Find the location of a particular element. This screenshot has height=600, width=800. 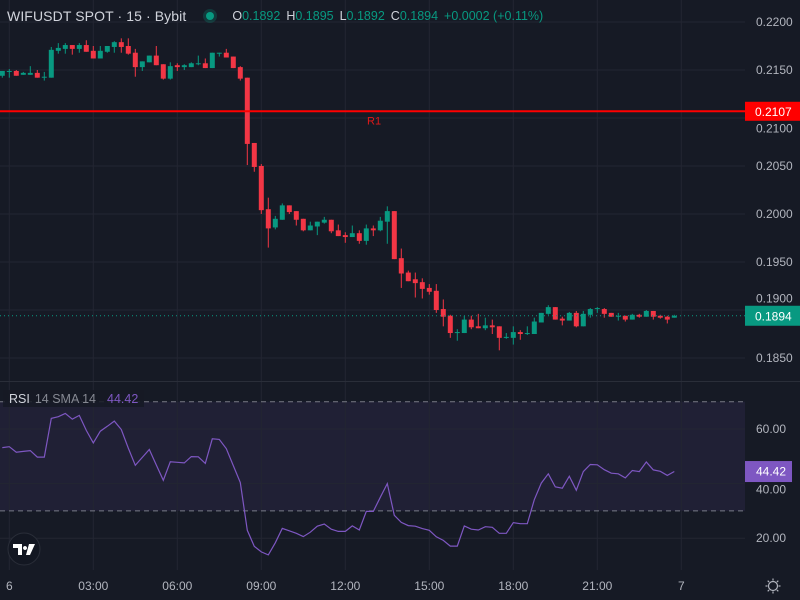

gear-icon is located at coordinates (773, 586).